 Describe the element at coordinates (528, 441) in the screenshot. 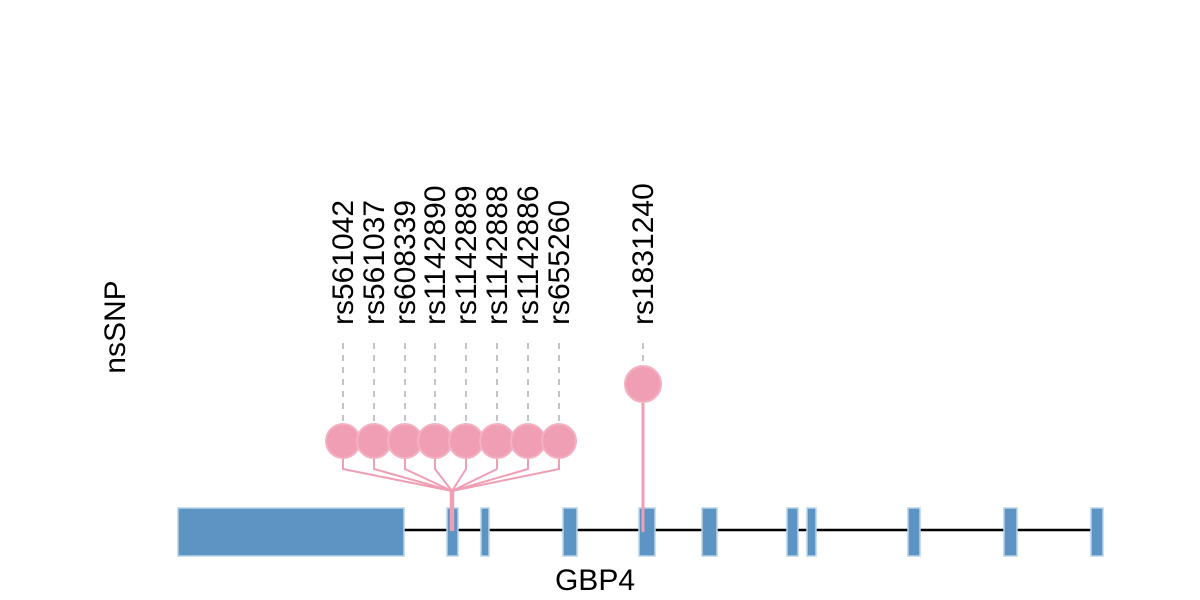

I see `snp-circle-rs1142886` at that location.